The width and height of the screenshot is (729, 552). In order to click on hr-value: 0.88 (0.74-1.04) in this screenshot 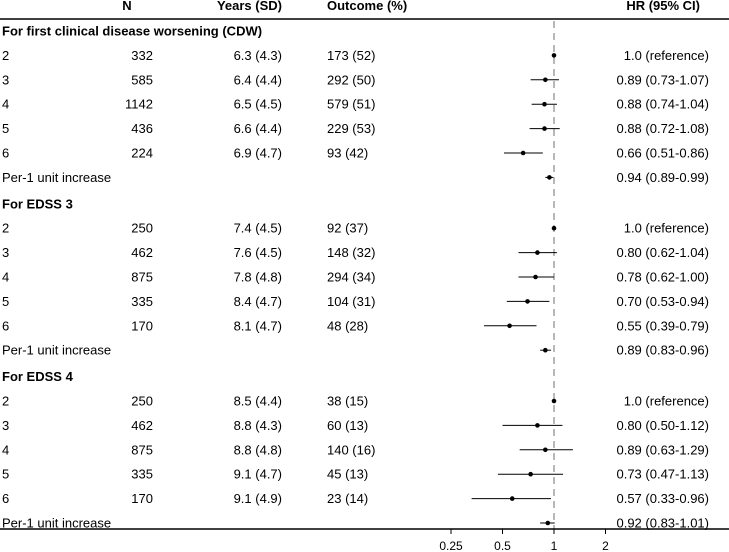, I will do `click(662, 104)`.